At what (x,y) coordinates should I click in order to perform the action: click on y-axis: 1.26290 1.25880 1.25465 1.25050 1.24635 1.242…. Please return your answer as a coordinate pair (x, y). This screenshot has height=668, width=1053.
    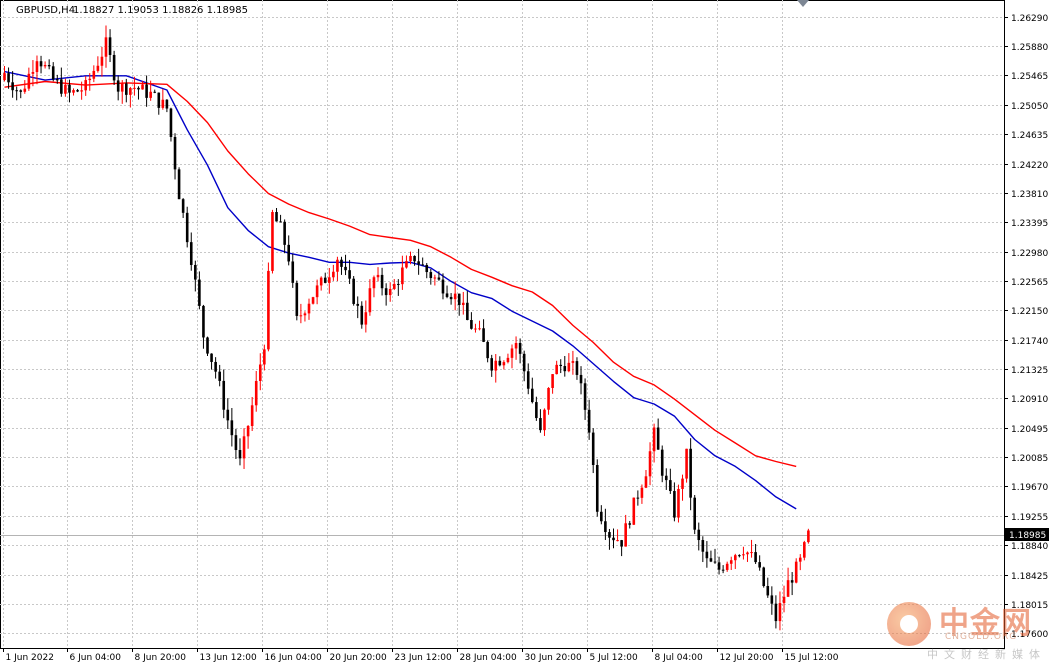
    Looking at the image, I should click on (1026, 327).